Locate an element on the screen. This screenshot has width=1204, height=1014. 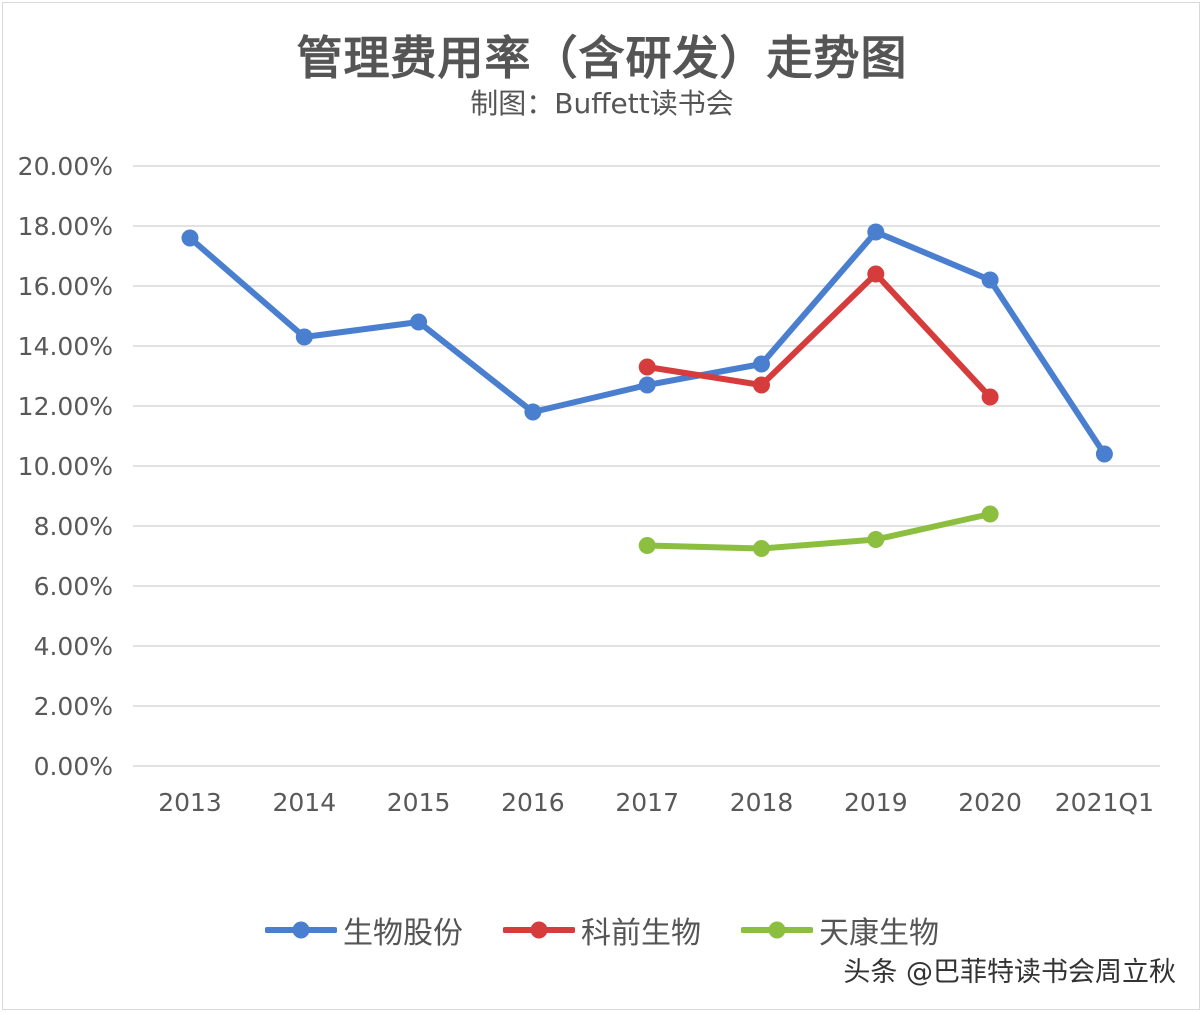
y-tick-label: 10.00% is located at coordinates (65, 466).